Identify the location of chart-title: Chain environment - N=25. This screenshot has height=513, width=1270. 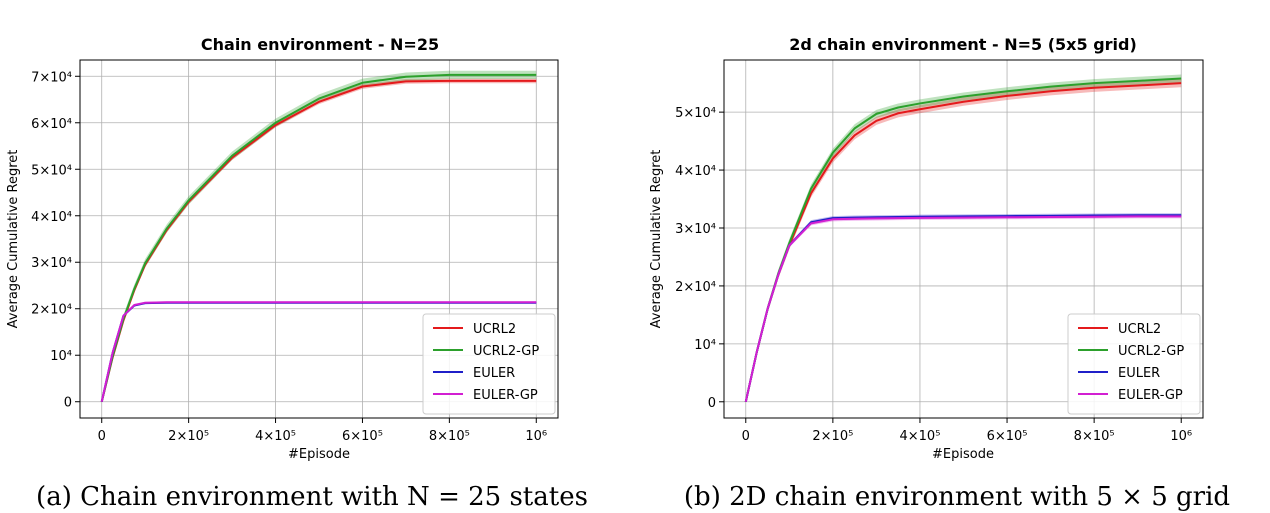
(320, 44).